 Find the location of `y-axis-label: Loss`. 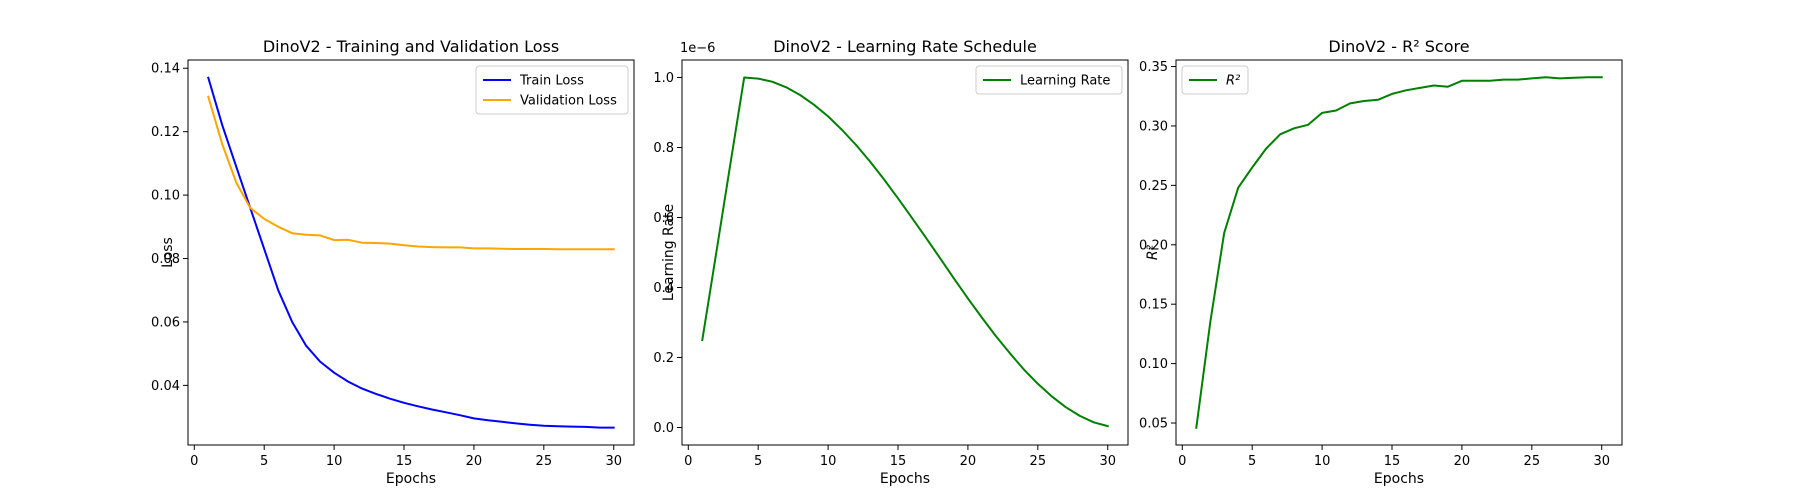

y-axis-label: Loss is located at coordinates (168, 252).